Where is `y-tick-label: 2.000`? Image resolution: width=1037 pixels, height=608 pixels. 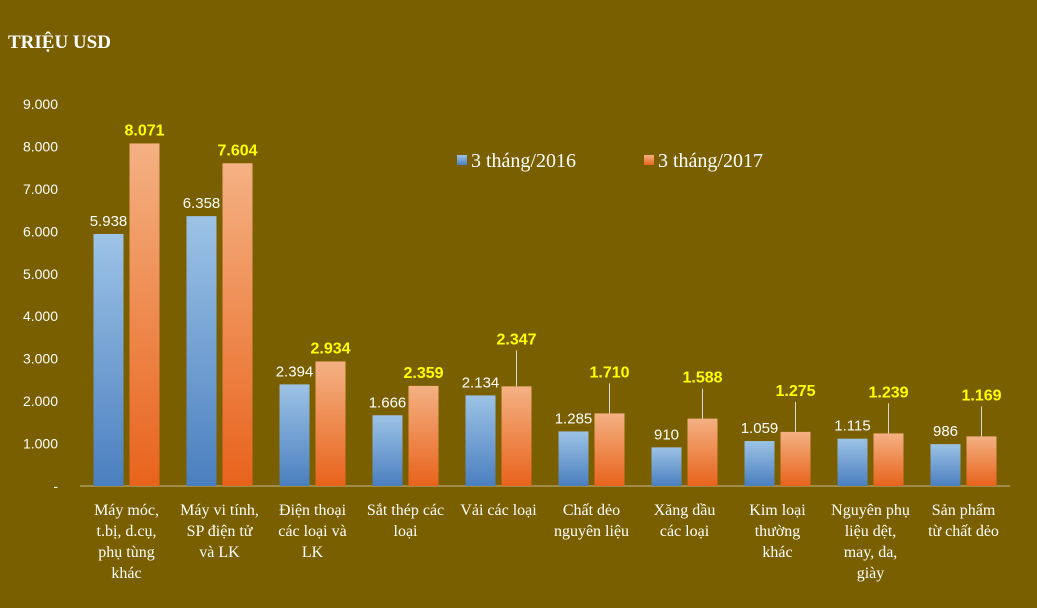 y-tick-label: 2.000 is located at coordinates (40, 401).